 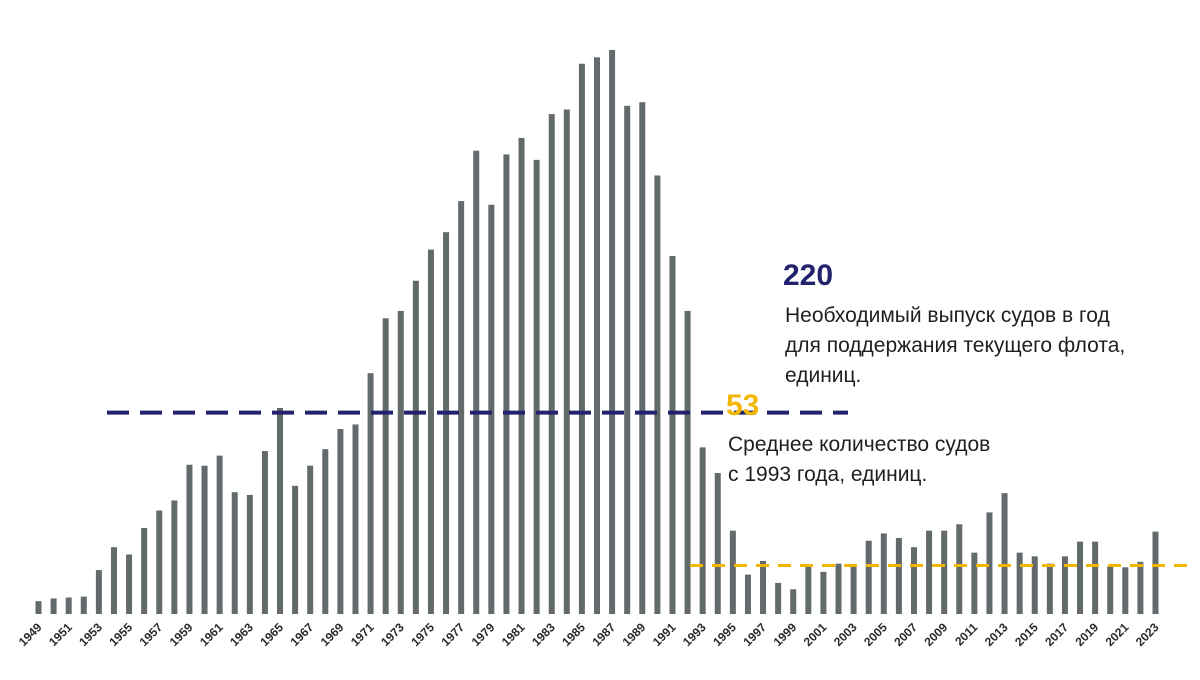 I want to click on x-tick-label: 1999, so click(x=785, y=634).